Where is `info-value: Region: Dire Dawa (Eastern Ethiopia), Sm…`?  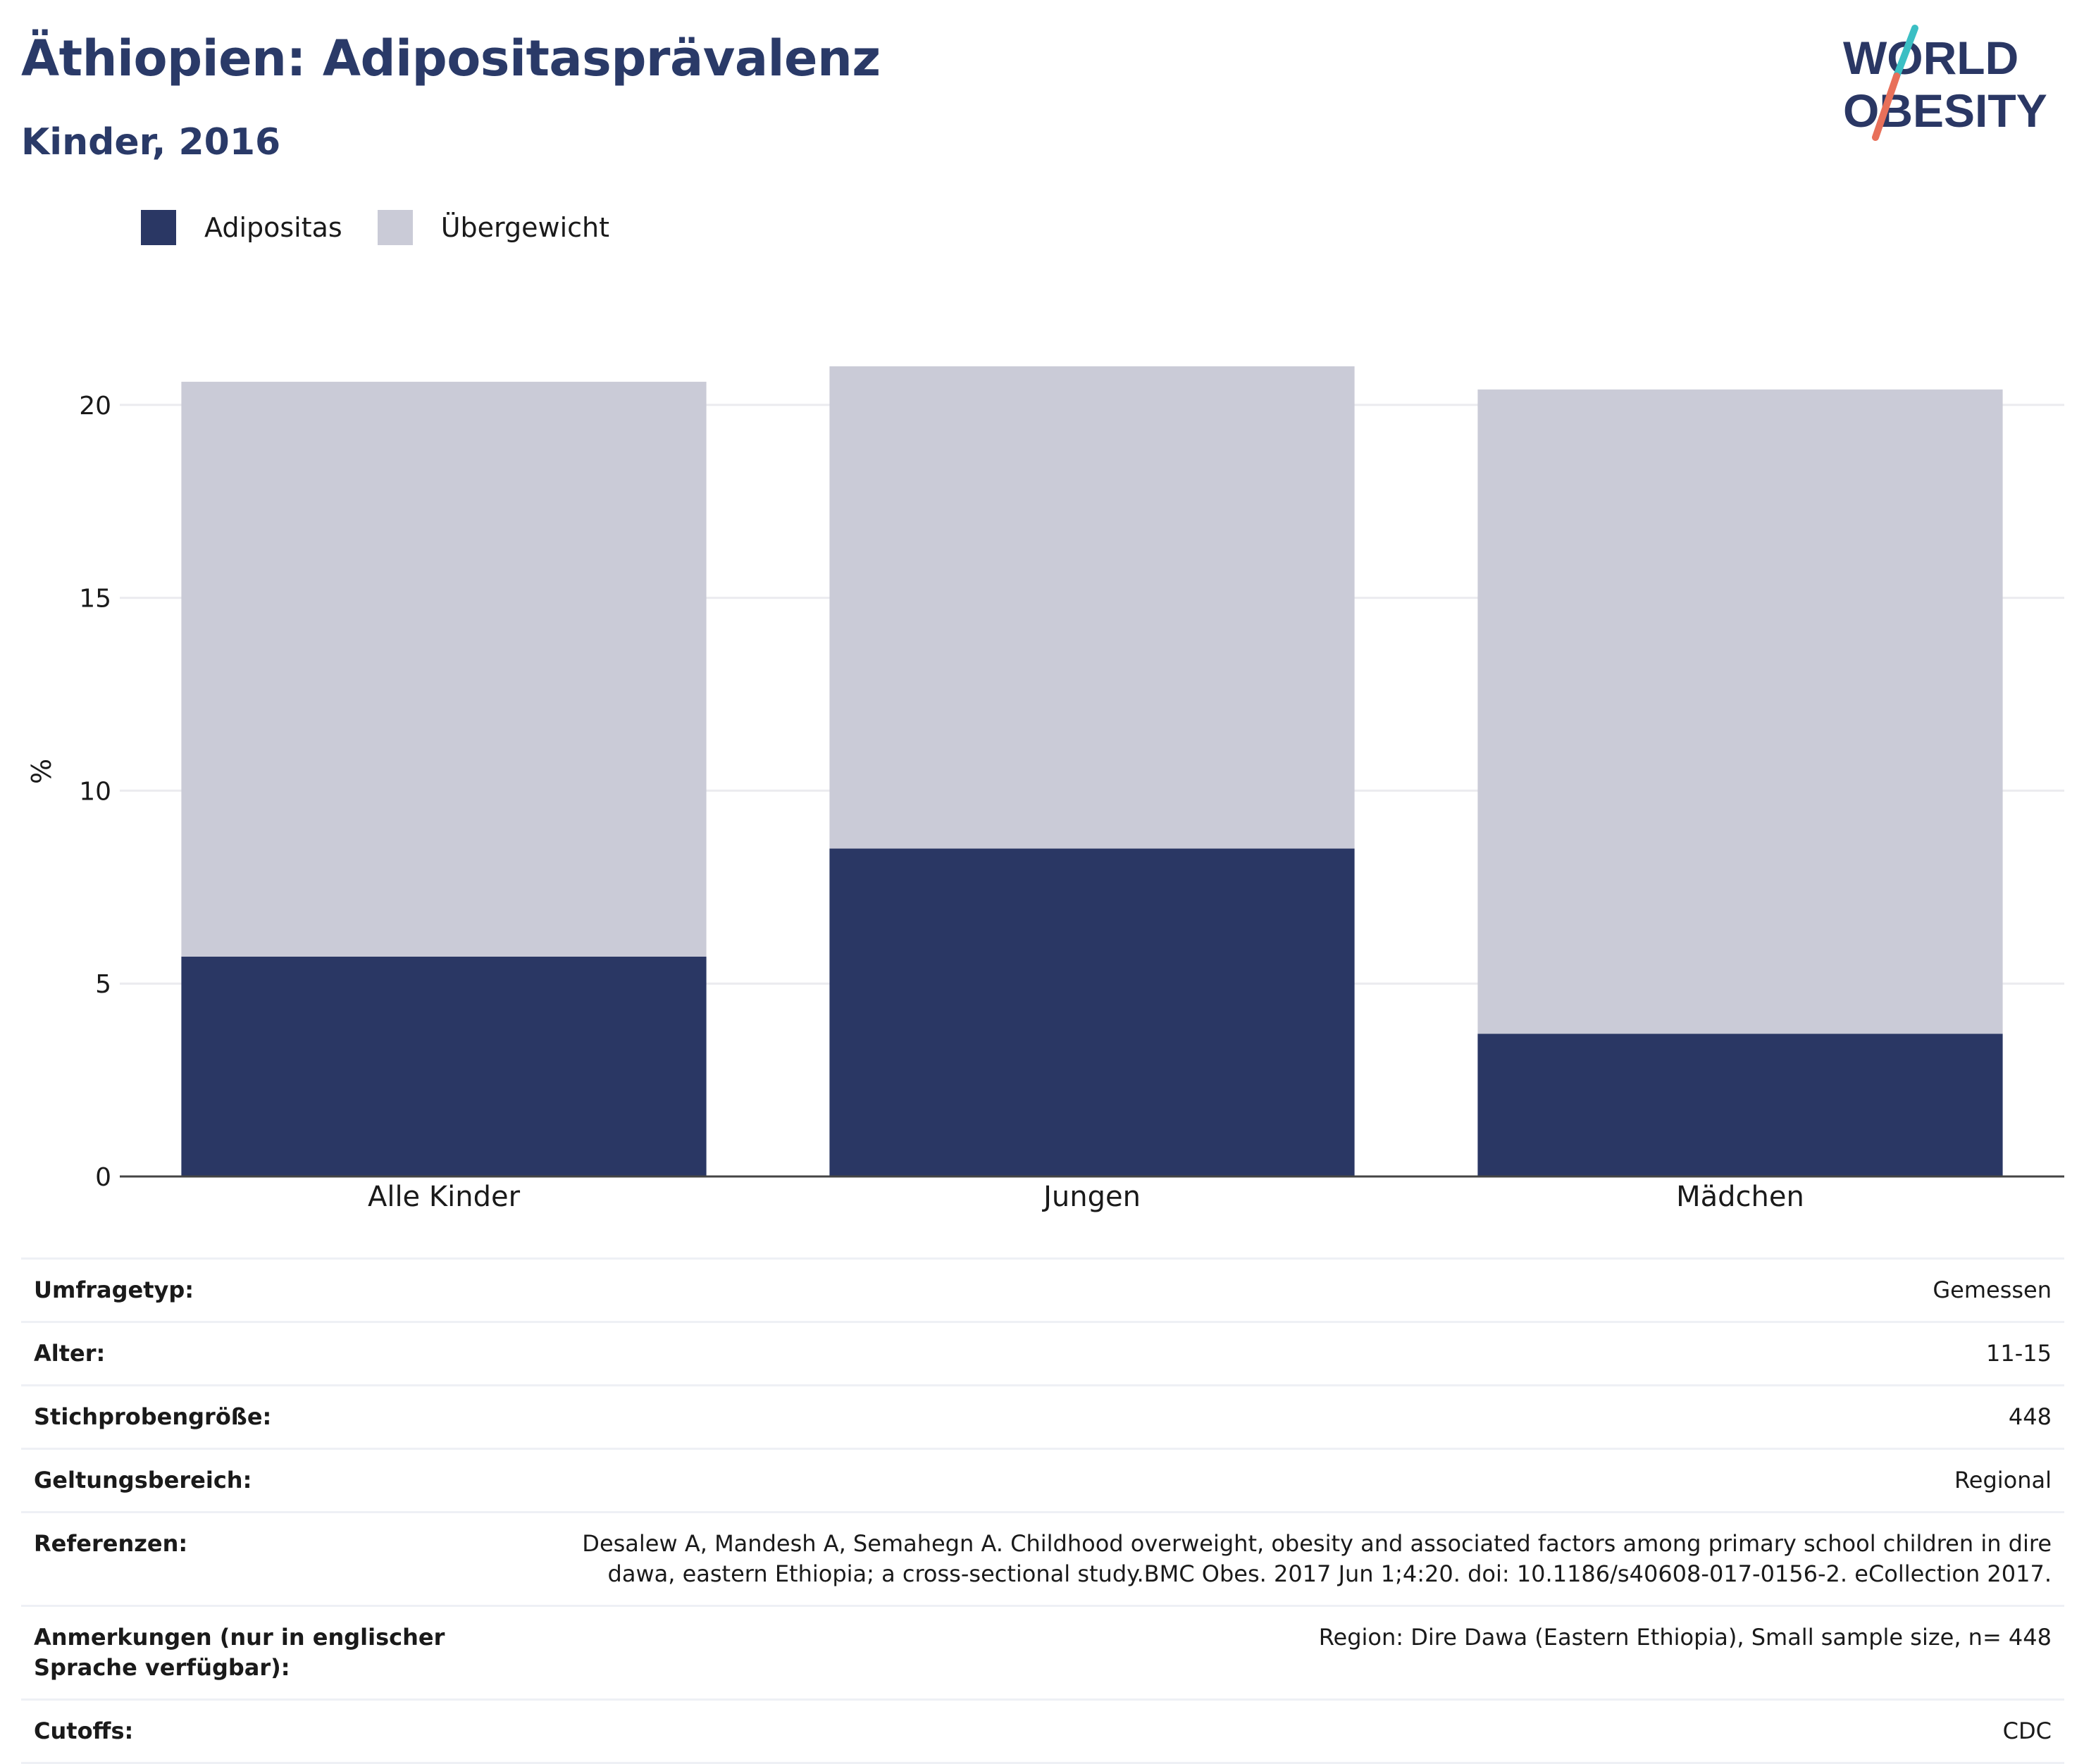 info-value: Region: Dire Dawa (Eastern Ethiopia), Sm… is located at coordinates (1295, 1653).